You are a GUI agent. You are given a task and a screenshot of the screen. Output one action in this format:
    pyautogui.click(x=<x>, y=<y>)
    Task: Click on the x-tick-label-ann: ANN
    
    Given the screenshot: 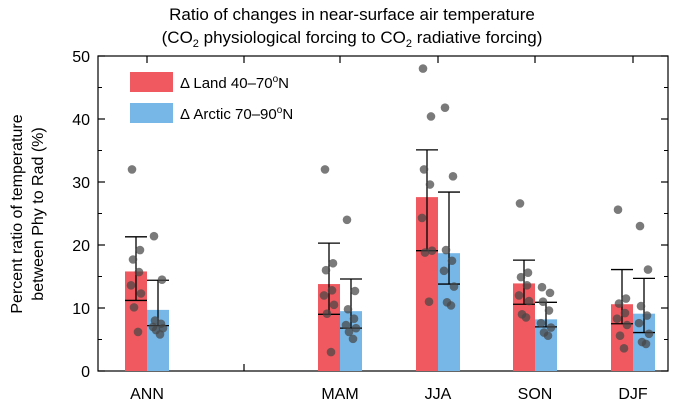 What is the action you would take?
    pyautogui.click(x=147, y=394)
    